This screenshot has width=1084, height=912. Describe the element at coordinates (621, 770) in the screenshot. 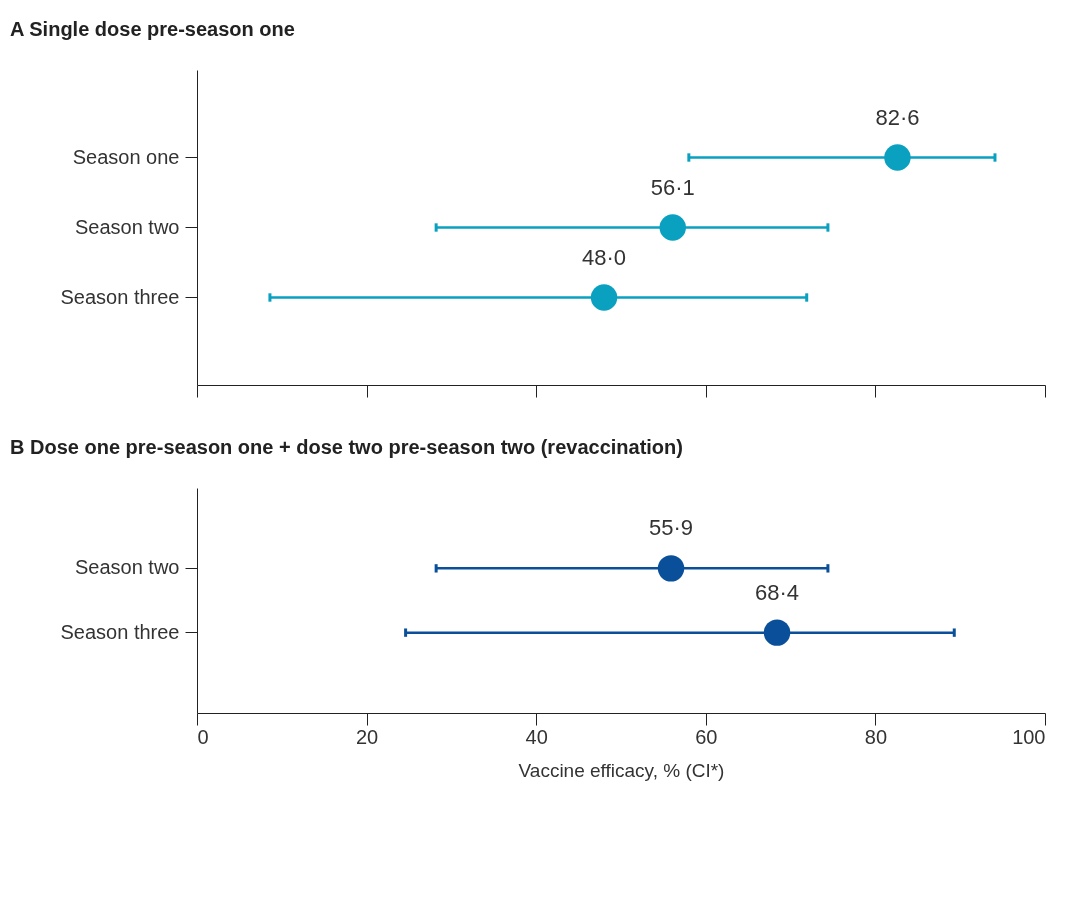

I see `x-axis-title: Vaccine efficacy, % (CI*)` at that location.